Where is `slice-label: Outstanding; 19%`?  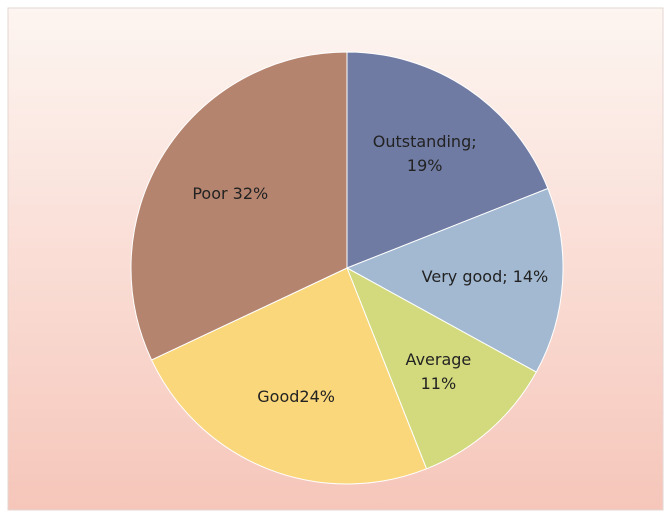
slice-label: Outstanding; 19% is located at coordinates (424, 153).